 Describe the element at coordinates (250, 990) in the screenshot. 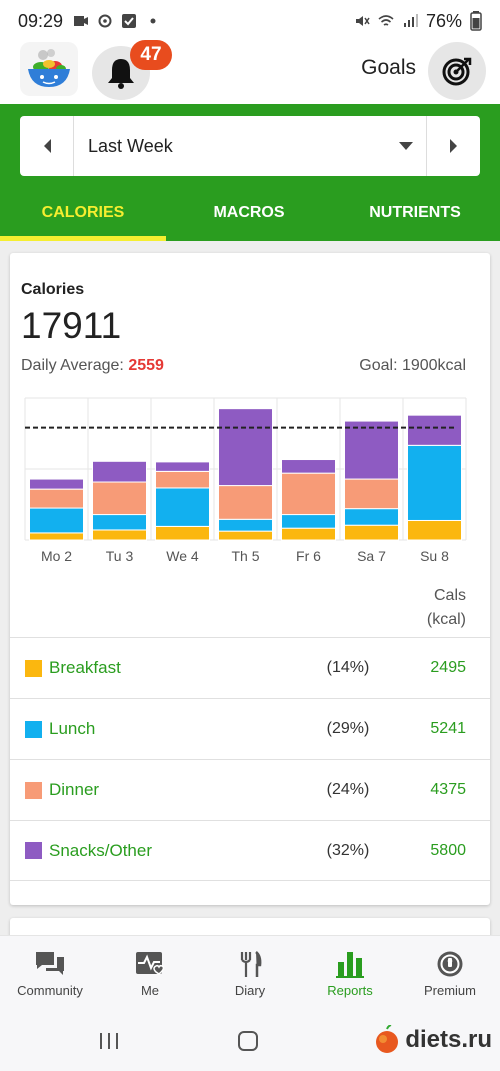

I see `nav-label: Diary` at that location.